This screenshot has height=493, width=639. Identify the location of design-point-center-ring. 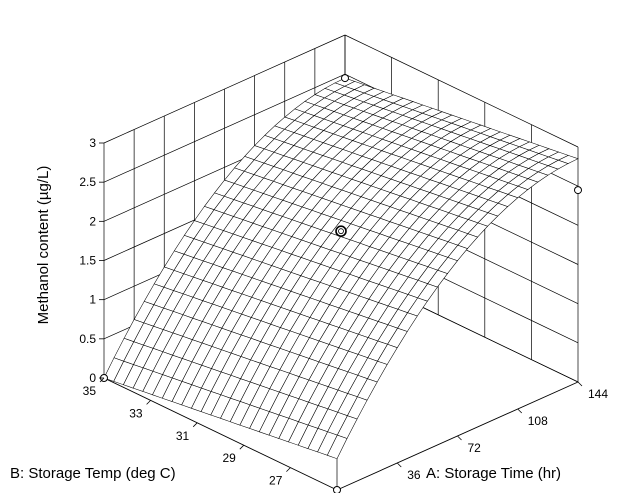
(341, 231).